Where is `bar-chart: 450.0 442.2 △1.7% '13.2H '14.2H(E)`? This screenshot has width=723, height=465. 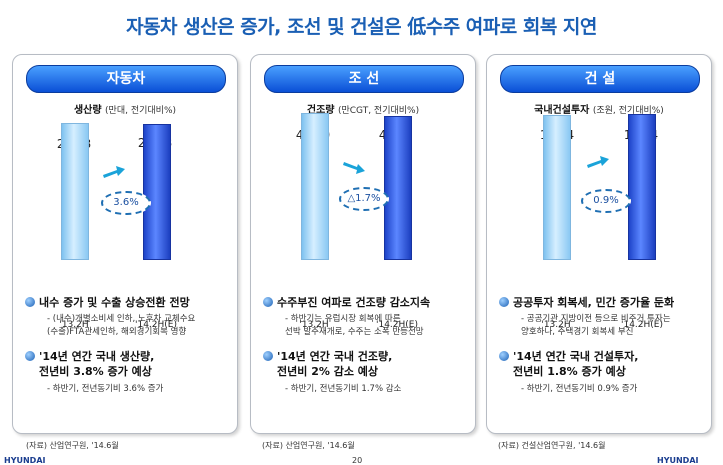 bar-chart: 450.0 442.2 △1.7% '13.2H '14.2H(E) is located at coordinates (363, 221).